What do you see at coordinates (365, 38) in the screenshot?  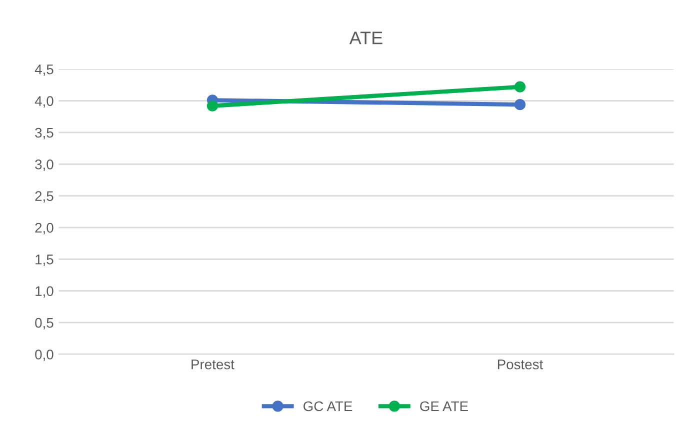 I see `chart-title: ATE` at bounding box center [365, 38].